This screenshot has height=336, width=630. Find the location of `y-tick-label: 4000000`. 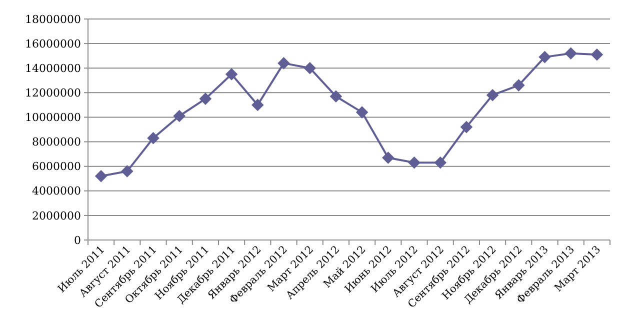

y-tick-label: 4000000 is located at coordinates (56, 191).